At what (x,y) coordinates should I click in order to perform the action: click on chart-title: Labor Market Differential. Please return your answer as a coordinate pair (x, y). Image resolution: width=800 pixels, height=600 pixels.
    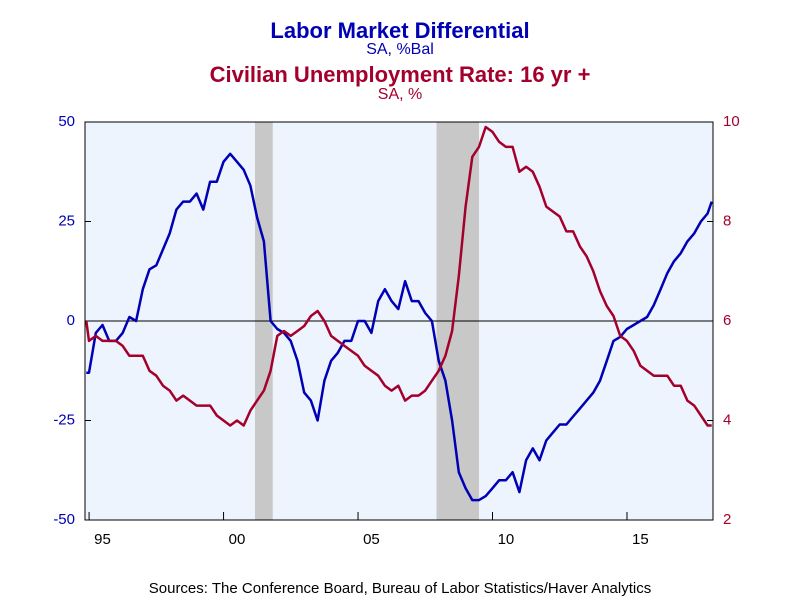
    Looking at the image, I should click on (399, 30).